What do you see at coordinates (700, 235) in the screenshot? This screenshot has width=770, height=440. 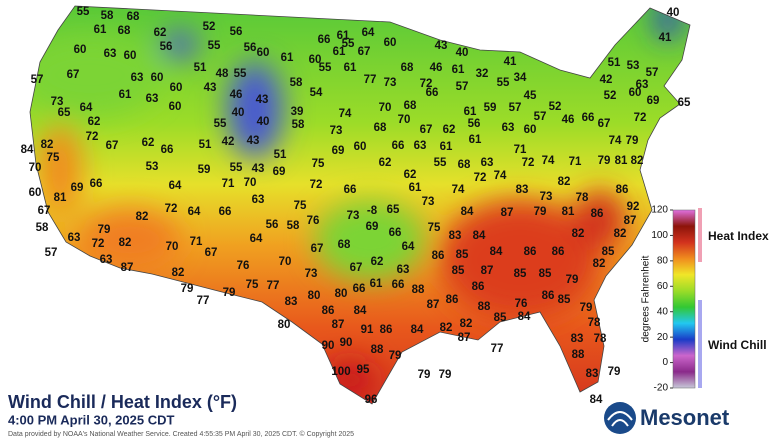 I see `heat-index-bracket` at bounding box center [700, 235].